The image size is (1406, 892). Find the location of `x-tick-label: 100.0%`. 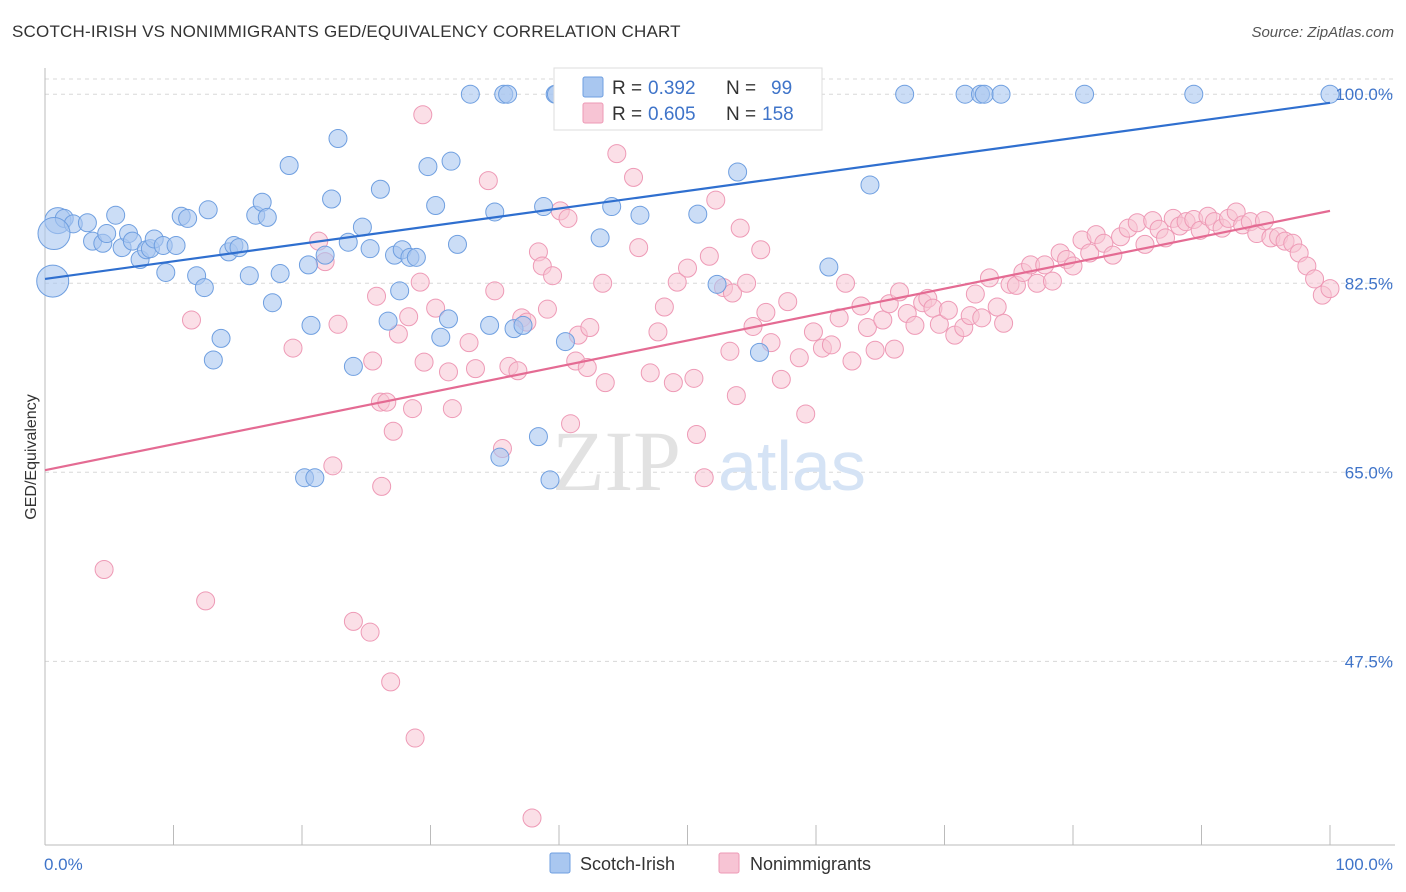

x-tick-label: 100.0% is located at coordinates (1364, 864).